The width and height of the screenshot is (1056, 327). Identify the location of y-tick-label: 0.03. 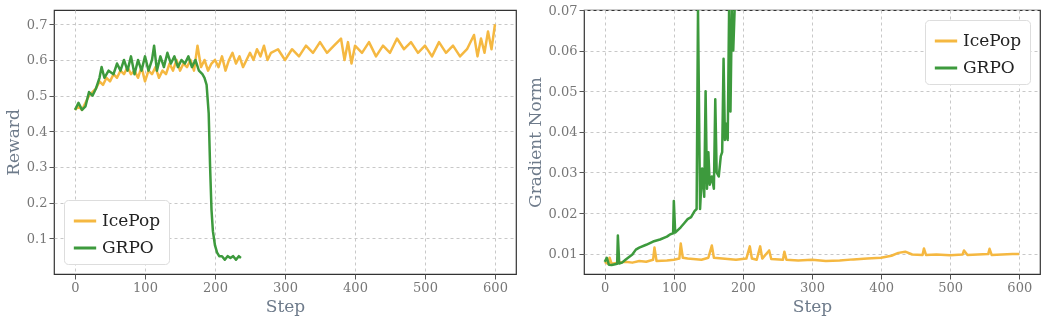
(563, 172).